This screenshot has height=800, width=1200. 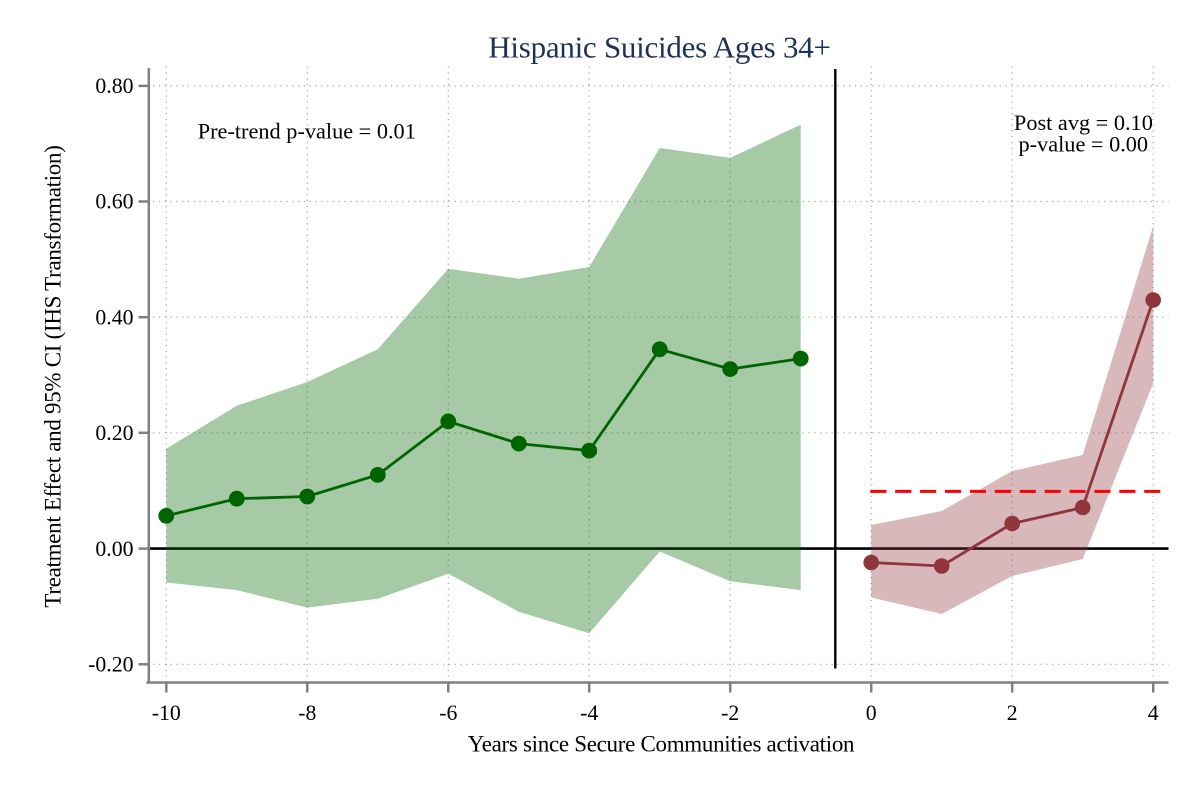 What do you see at coordinates (114, 317) in the screenshot?
I see `svg-text: 0.40` at bounding box center [114, 317].